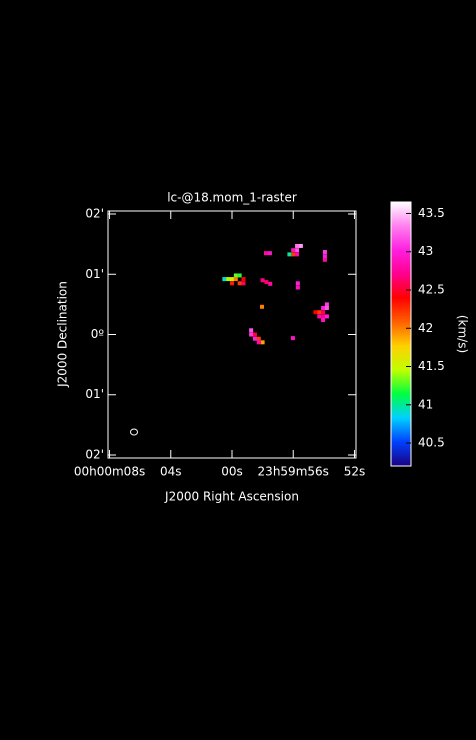 This screenshot has height=740, width=476. Describe the element at coordinates (232, 198) in the screenshot. I see `chart-title: lc-@18.mom_1-raster` at that location.